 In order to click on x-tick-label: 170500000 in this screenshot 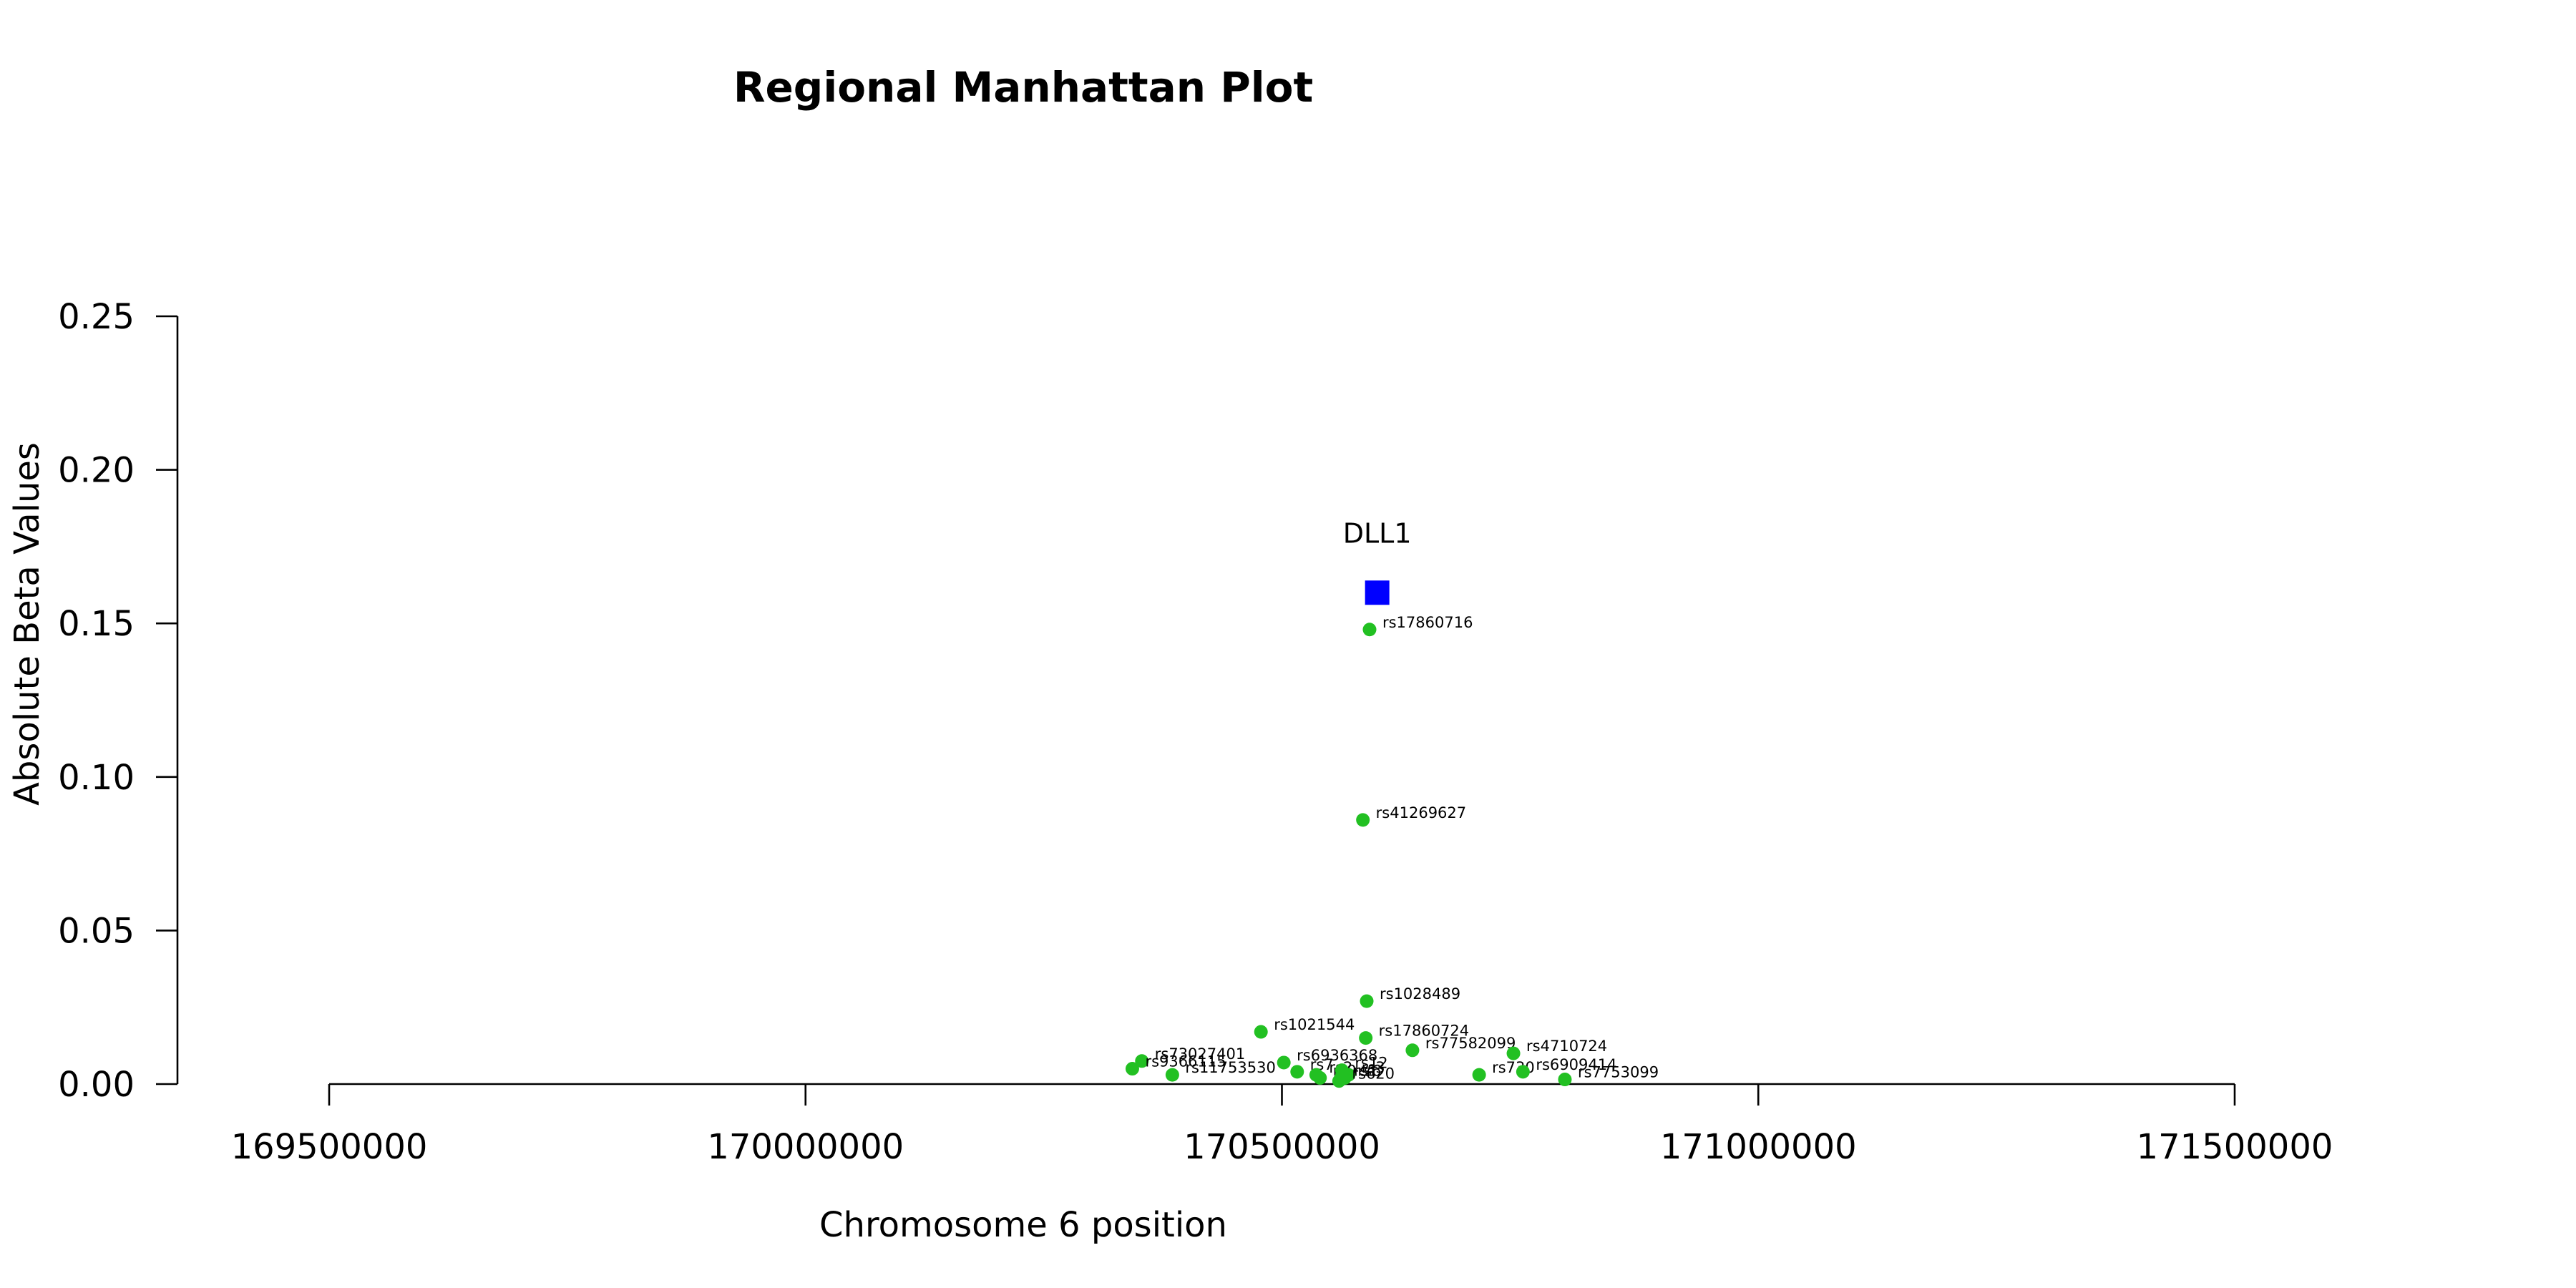, I will do `click(1282, 1147)`.